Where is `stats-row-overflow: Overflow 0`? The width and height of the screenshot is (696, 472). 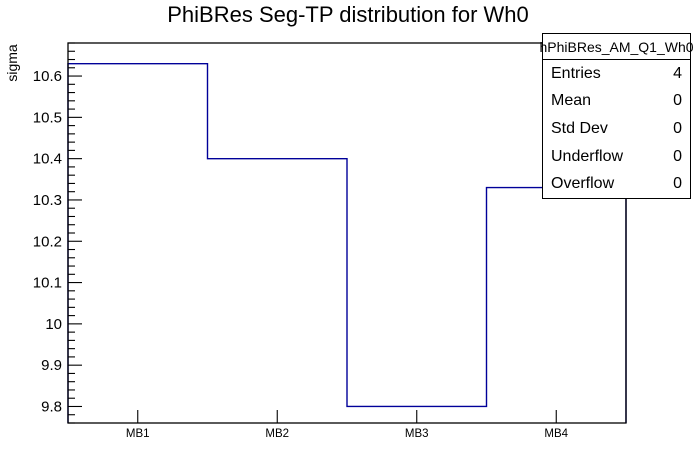 stats-row-overflow: Overflow 0 is located at coordinates (616, 184).